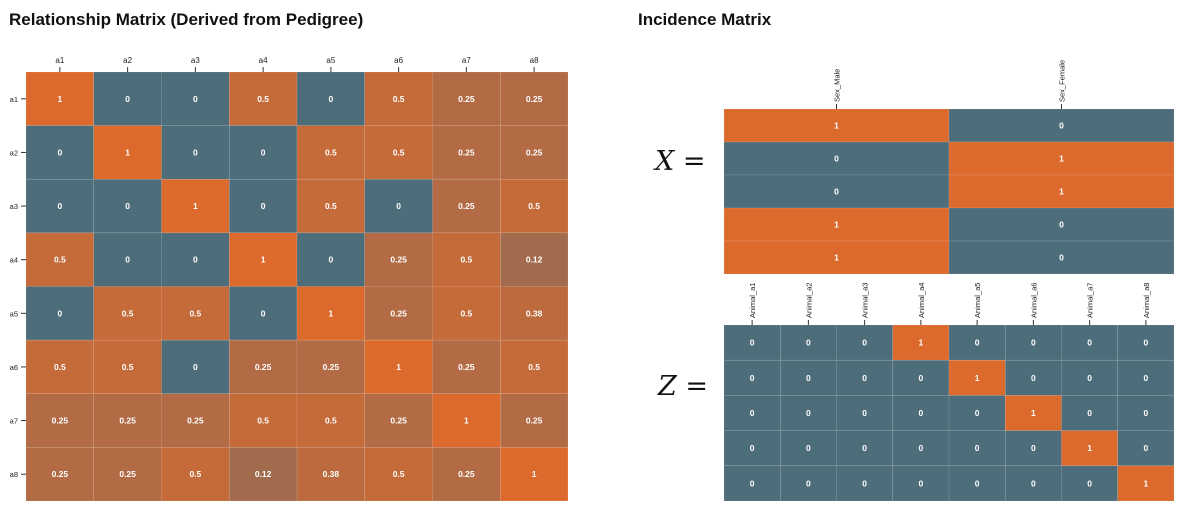  Describe the element at coordinates (808, 413) in the screenshot. I see `z-cell-r3-c2` at that location.